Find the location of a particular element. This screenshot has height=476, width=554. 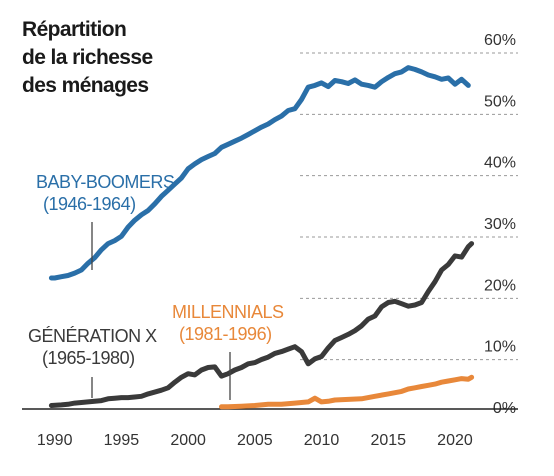

y-tick-label-50: 50% is located at coordinates (500, 101).